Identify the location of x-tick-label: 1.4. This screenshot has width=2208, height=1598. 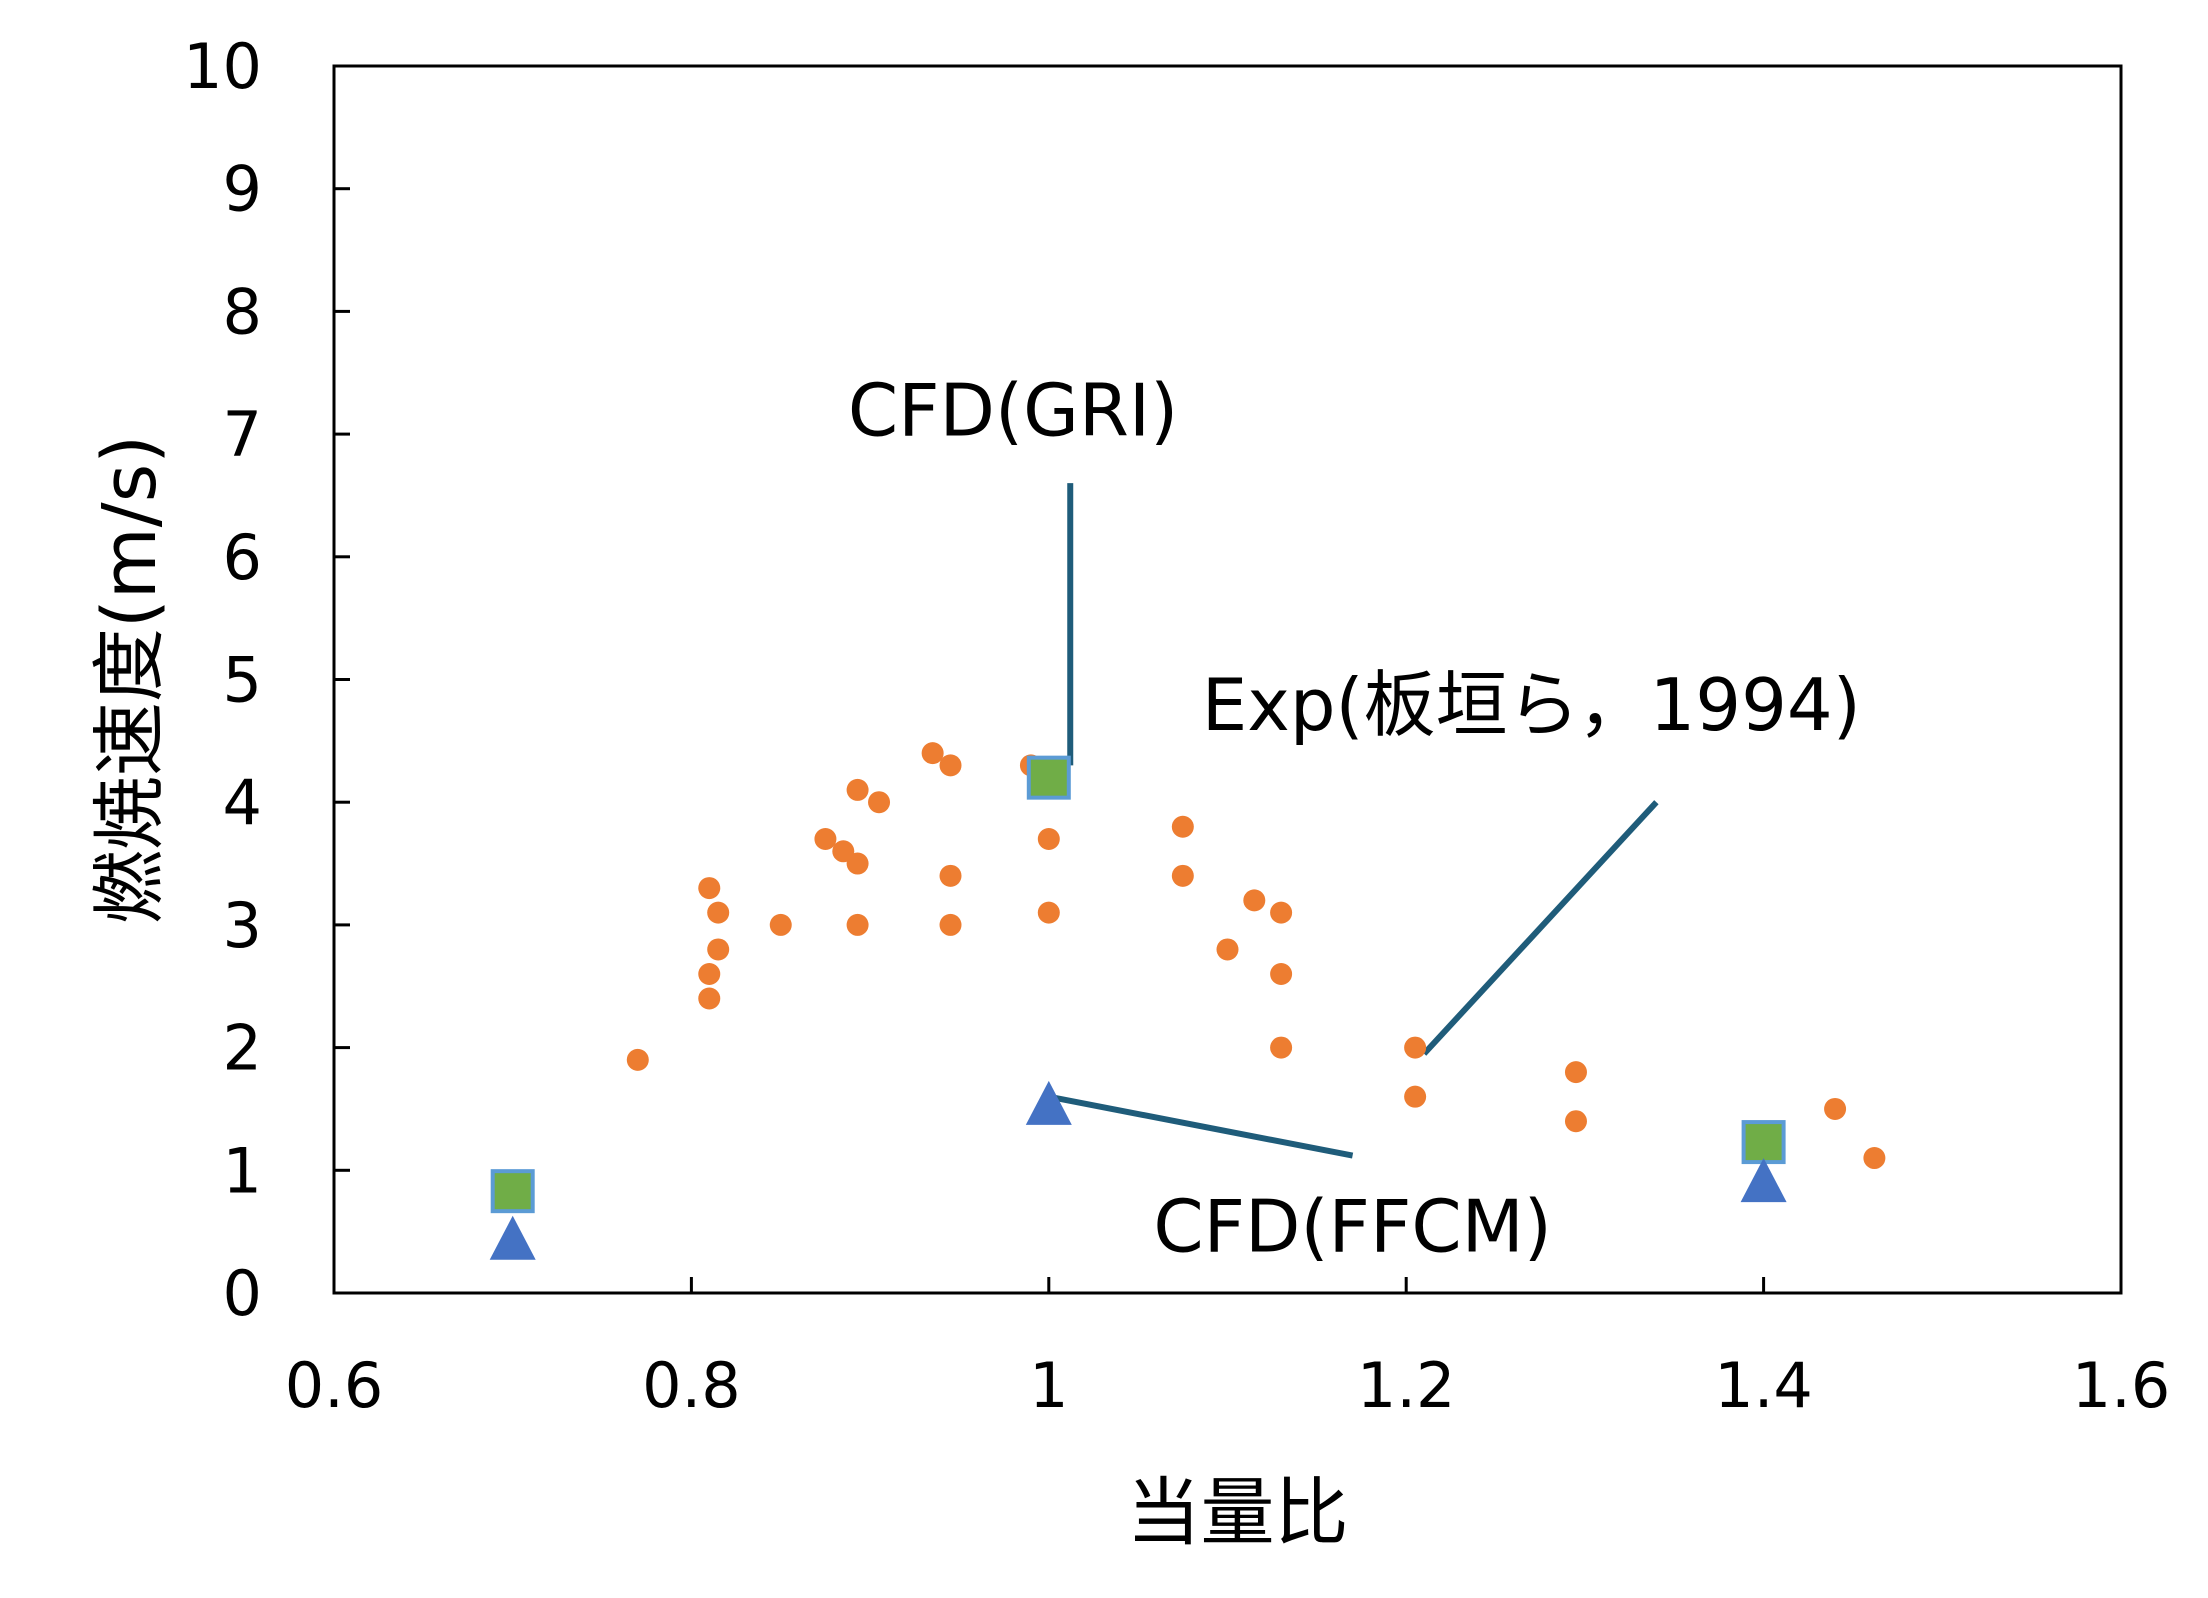
(1763, 1385).